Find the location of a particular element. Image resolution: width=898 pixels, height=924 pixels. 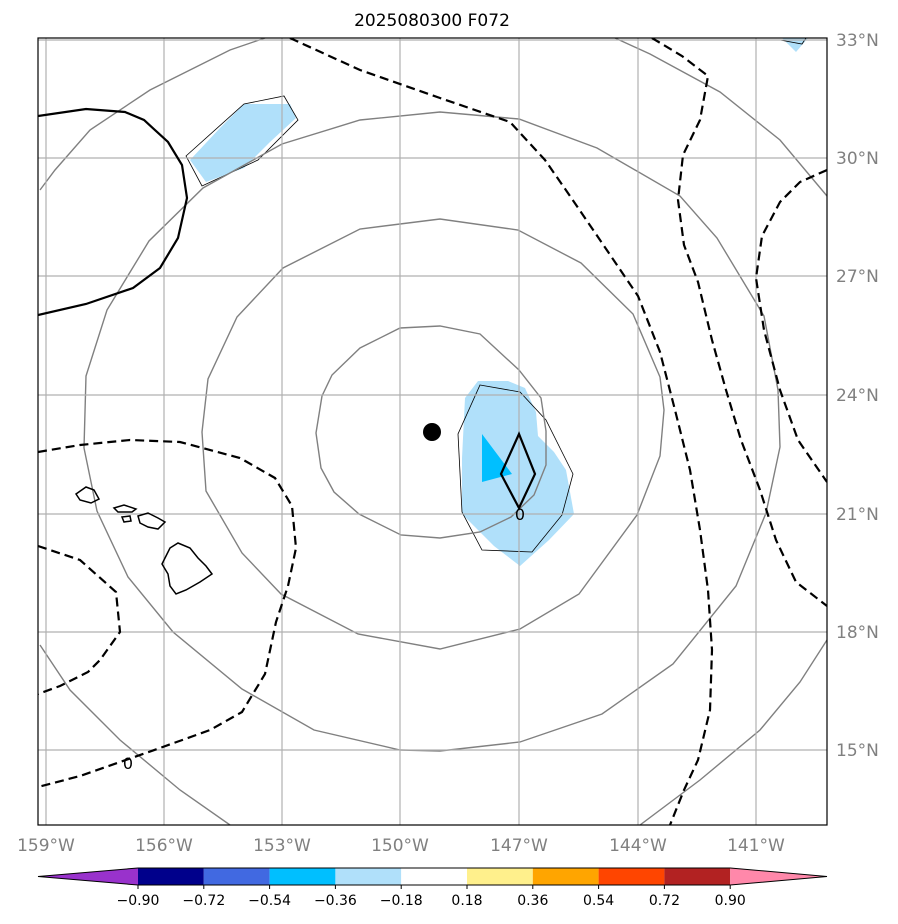

lon-tick-label: 159°W is located at coordinates (46, 846).